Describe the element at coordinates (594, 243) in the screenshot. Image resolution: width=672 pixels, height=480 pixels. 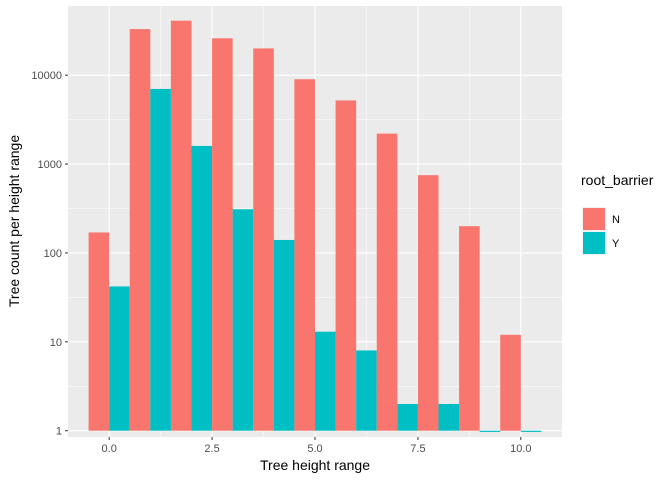
I see `legend-swatch-y` at that location.